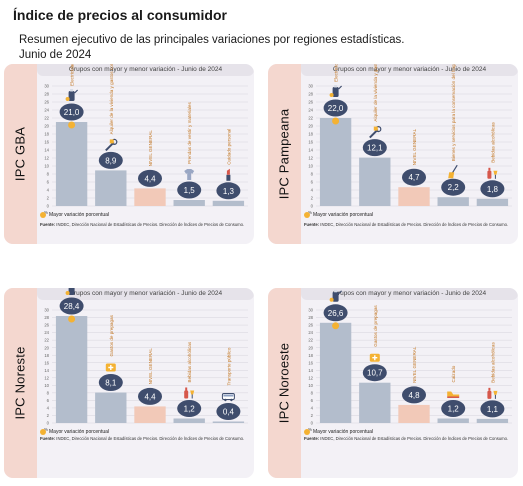 The width and height of the screenshot is (523, 486). Describe the element at coordinates (336, 313) in the screenshot. I see `data-label: 26,6` at that location.